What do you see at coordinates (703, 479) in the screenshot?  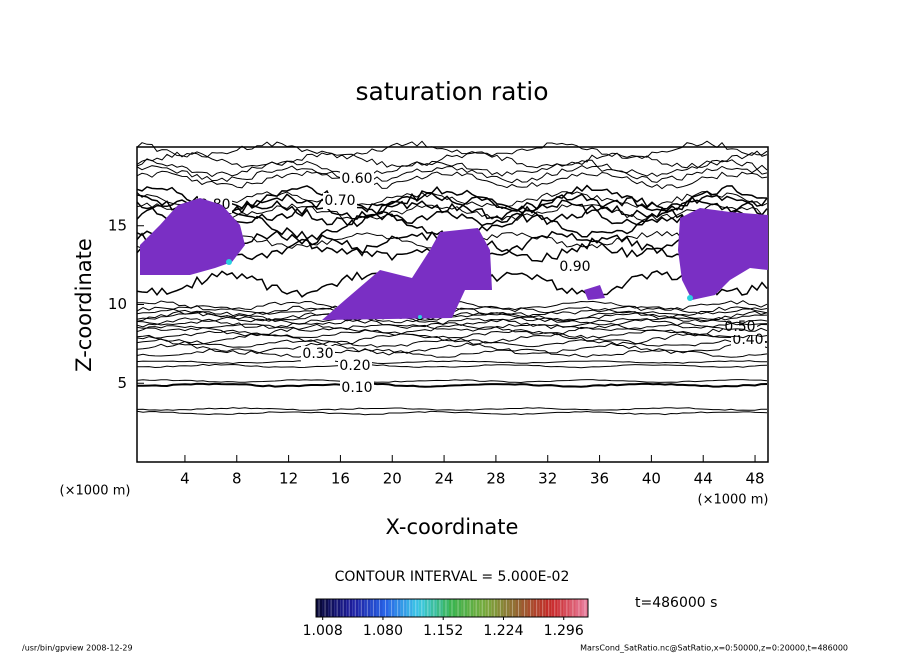 I see `x-tick-label: 44` at bounding box center [703, 479].